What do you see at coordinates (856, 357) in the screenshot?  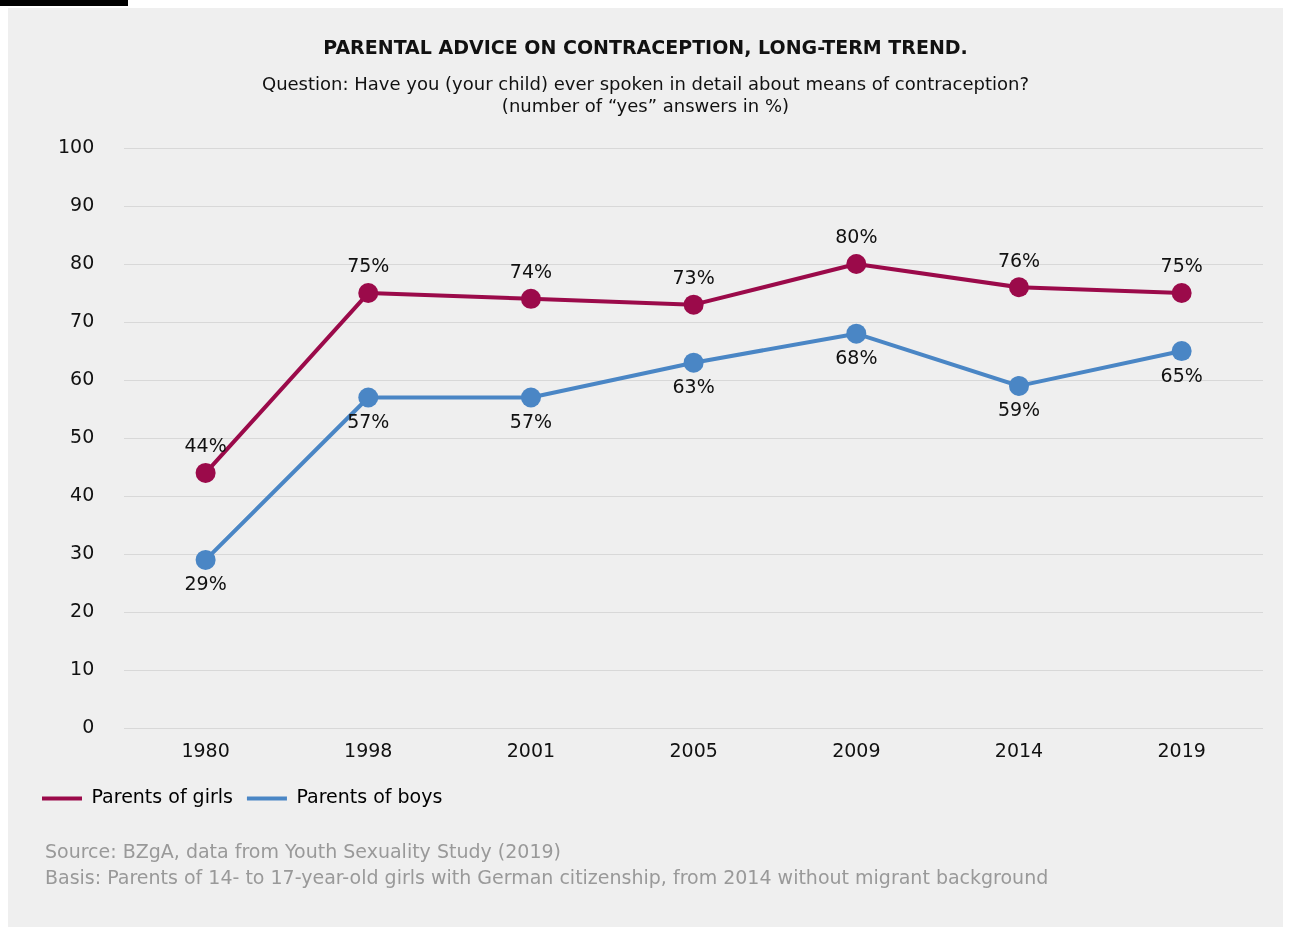 I see `data-label: 68%` at bounding box center [856, 357].